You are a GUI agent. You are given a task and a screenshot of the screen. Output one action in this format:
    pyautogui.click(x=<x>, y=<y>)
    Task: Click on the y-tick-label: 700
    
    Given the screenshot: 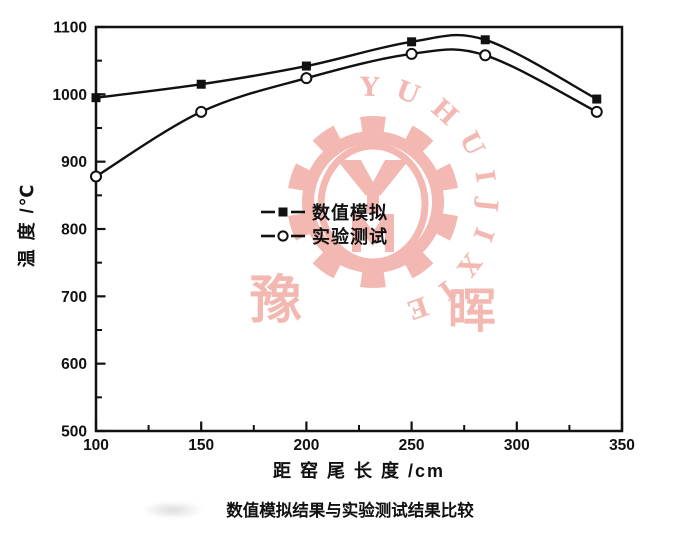 What is the action you would take?
    pyautogui.click(x=74, y=297)
    